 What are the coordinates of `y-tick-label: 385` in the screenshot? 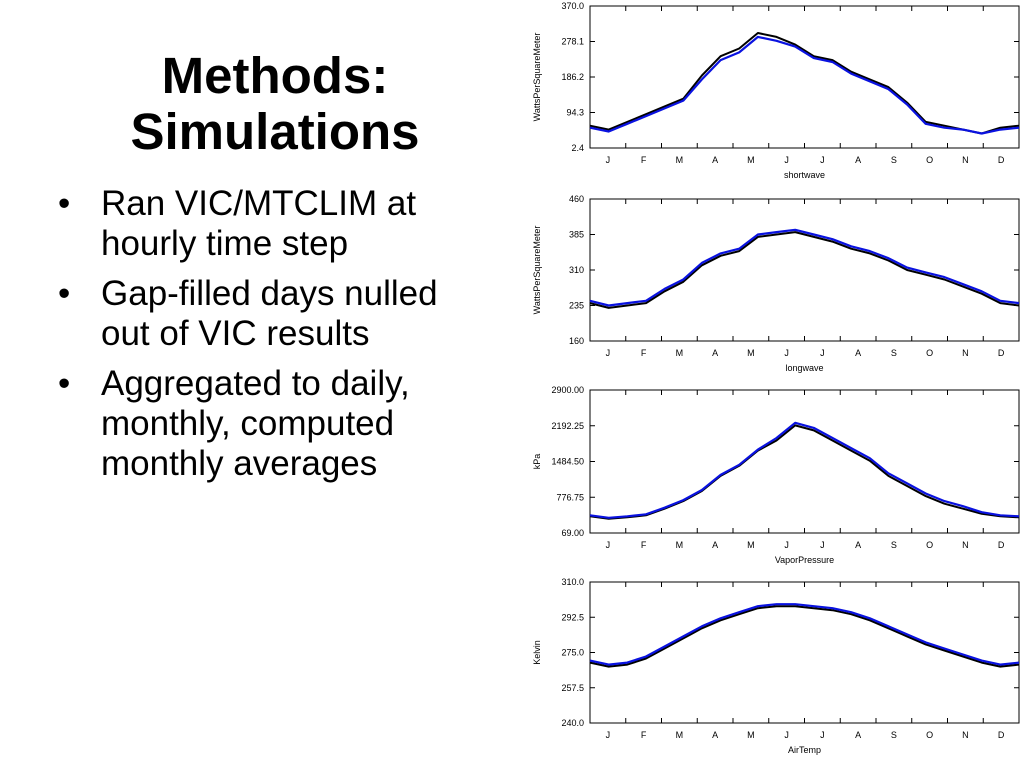 It's located at (576, 235).